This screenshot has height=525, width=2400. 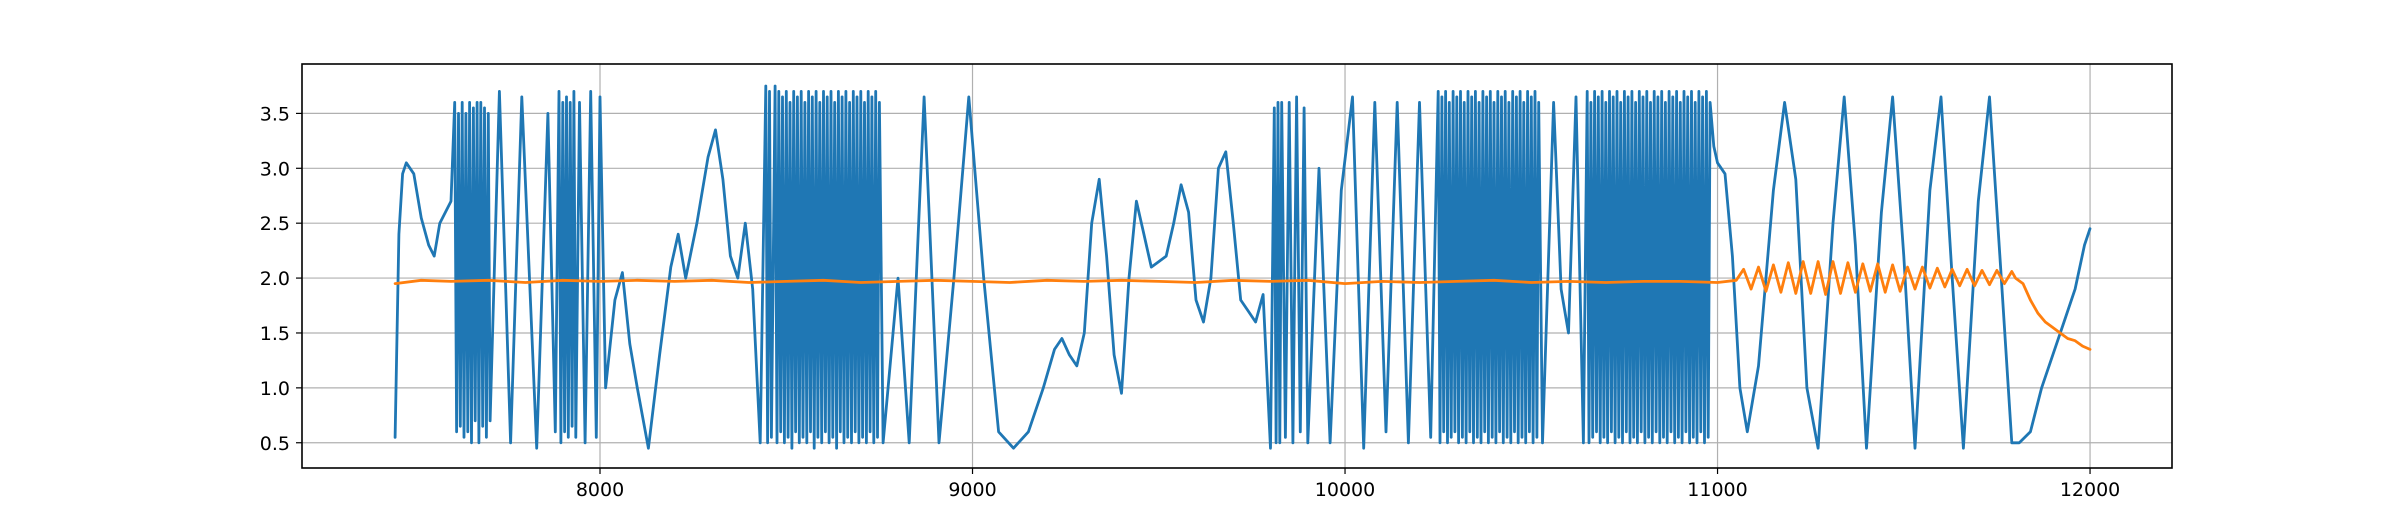 What do you see at coordinates (600, 490) in the screenshot?
I see `x-tick-label: 8000` at bounding box center [600, 490].